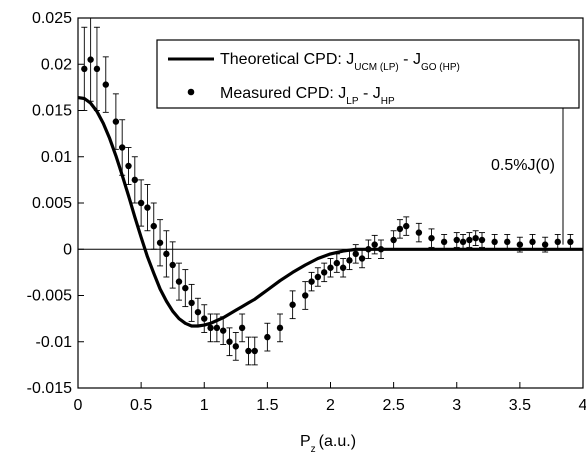 This screenshot has height=460, width=586. What do you see at coordinates (67, 249) in the screenshot?
I see `y-tick-label: 0` at bounding box center [67, 249].